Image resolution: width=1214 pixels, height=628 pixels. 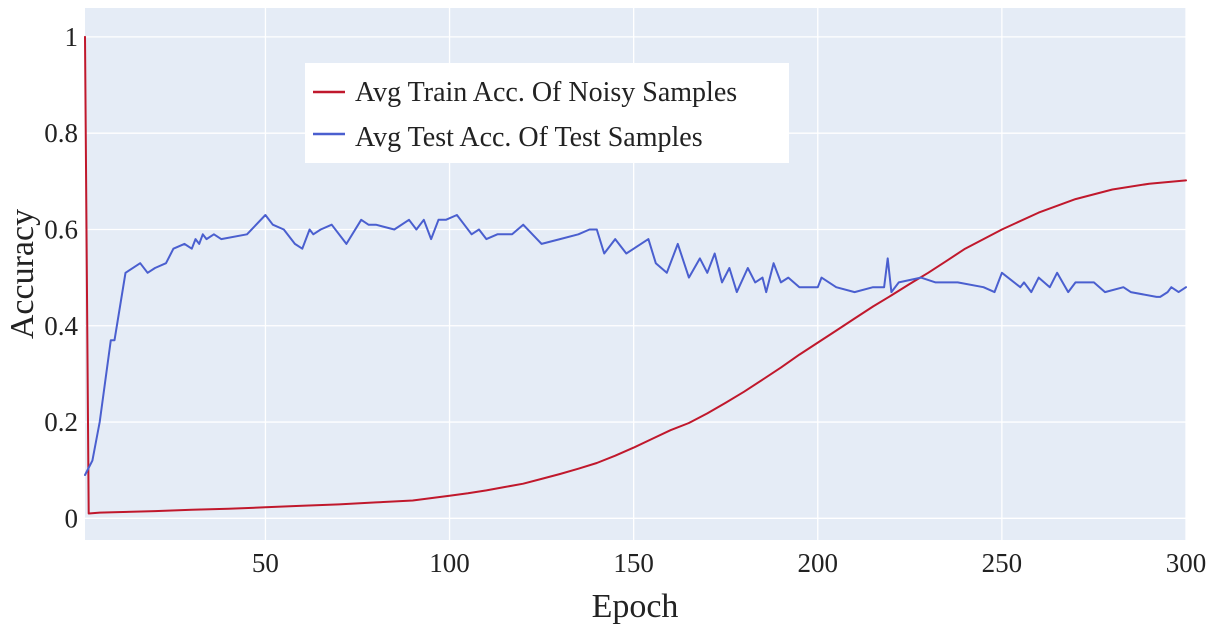 I want to click on y-tick-label: 0, so click(x=72, y=518).